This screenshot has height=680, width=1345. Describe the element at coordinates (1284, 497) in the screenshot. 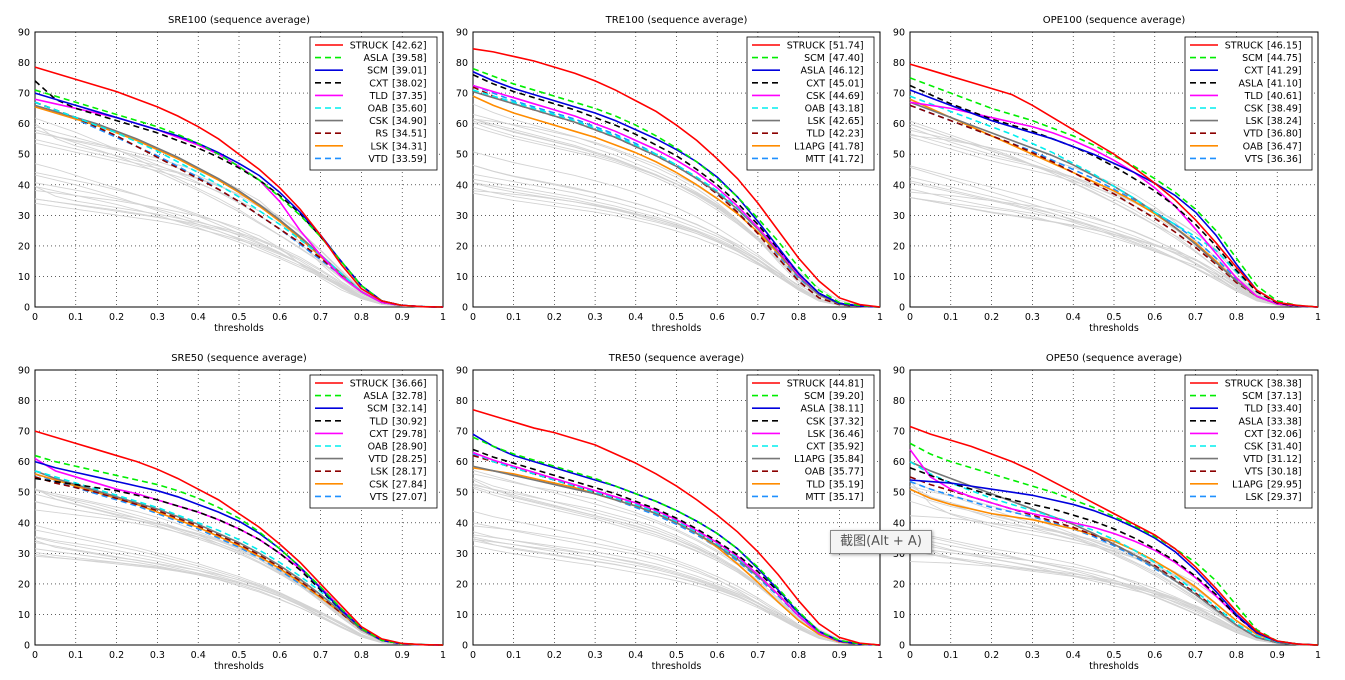

I see `legend-score: [29.37]` at that location.